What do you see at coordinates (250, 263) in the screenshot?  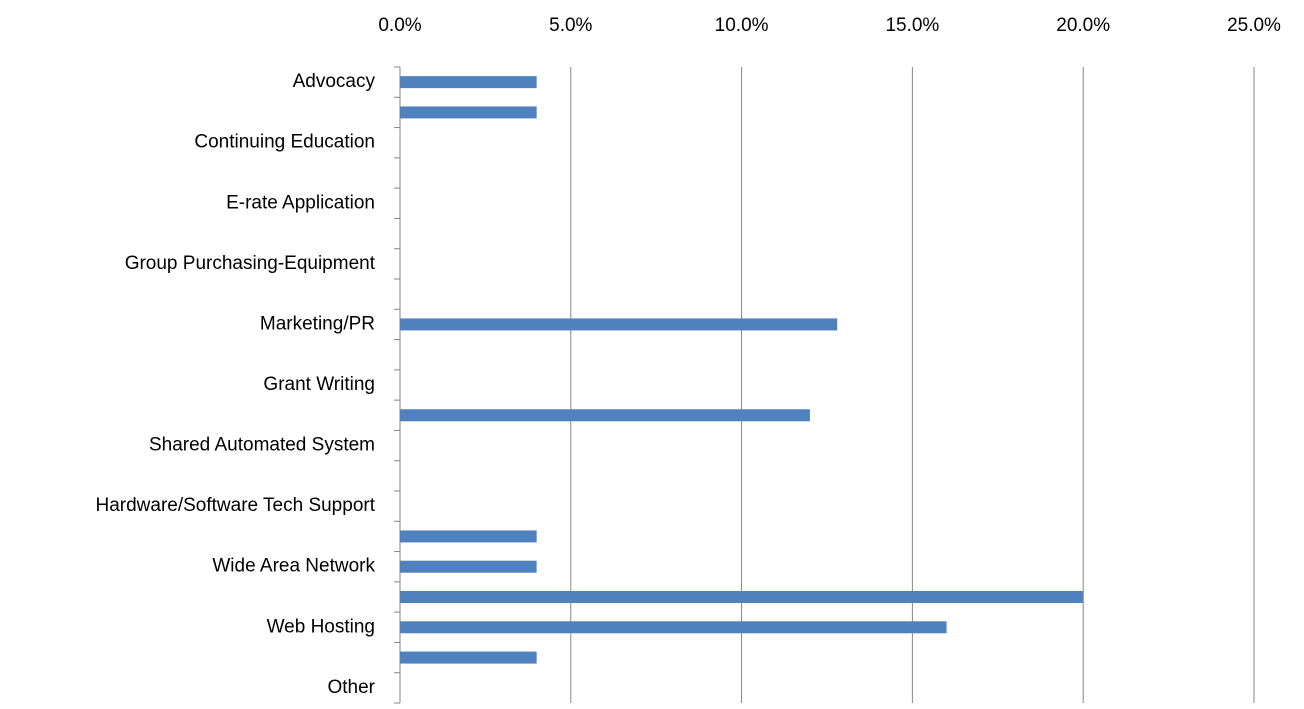 I see `y-tick-label: Group Purchasing-Equipment` at bounding box center [250, 263].